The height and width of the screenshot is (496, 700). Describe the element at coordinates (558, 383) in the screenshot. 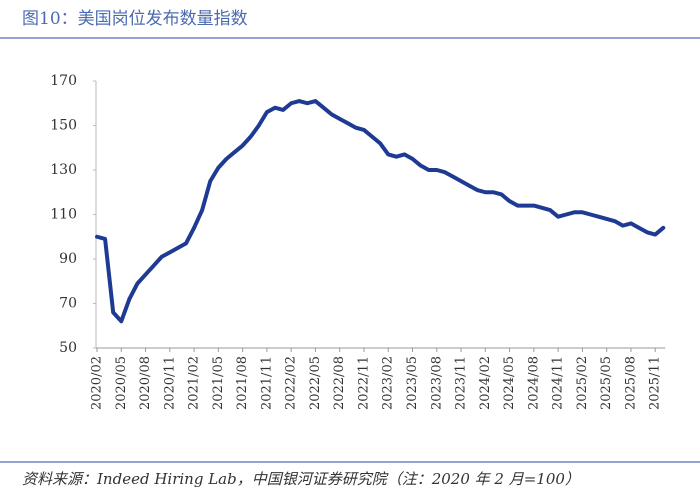

I see `x-tick-label: 2024/11` at that location.